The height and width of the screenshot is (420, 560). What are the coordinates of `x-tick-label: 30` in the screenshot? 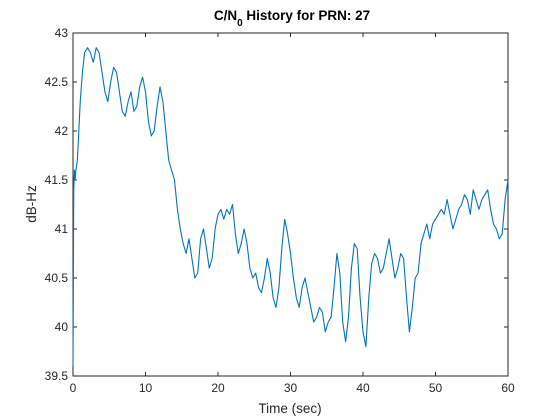 It's located at (291, 388).